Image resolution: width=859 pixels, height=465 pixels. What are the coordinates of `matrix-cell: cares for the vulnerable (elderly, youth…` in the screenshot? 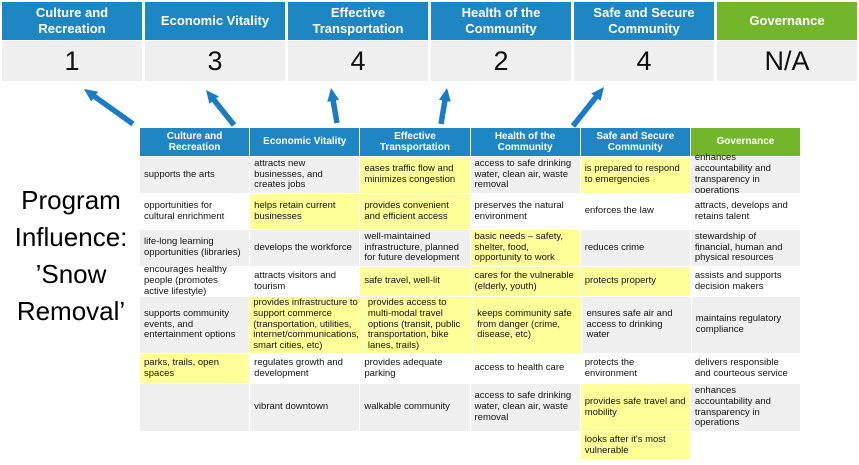 It's located at (524, 281).